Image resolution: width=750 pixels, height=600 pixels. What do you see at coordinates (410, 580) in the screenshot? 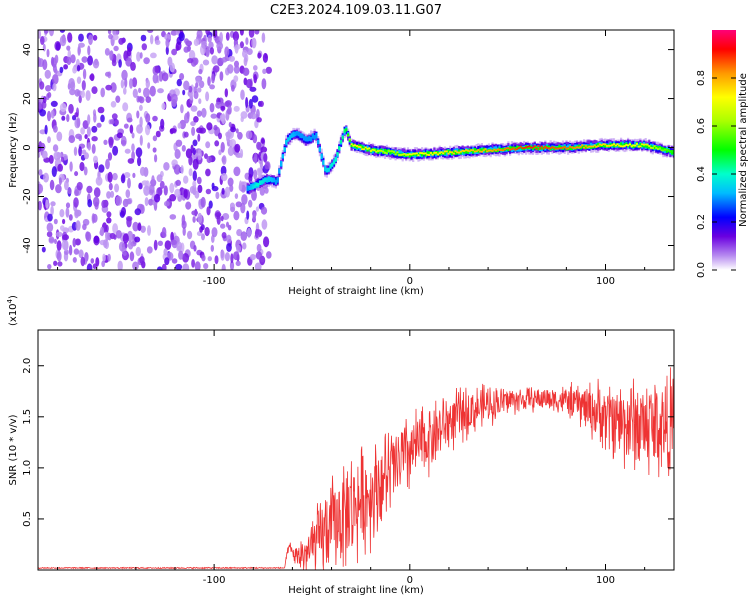
I see `snr-x-tick-label: 0` at bounding box center [410, 580].